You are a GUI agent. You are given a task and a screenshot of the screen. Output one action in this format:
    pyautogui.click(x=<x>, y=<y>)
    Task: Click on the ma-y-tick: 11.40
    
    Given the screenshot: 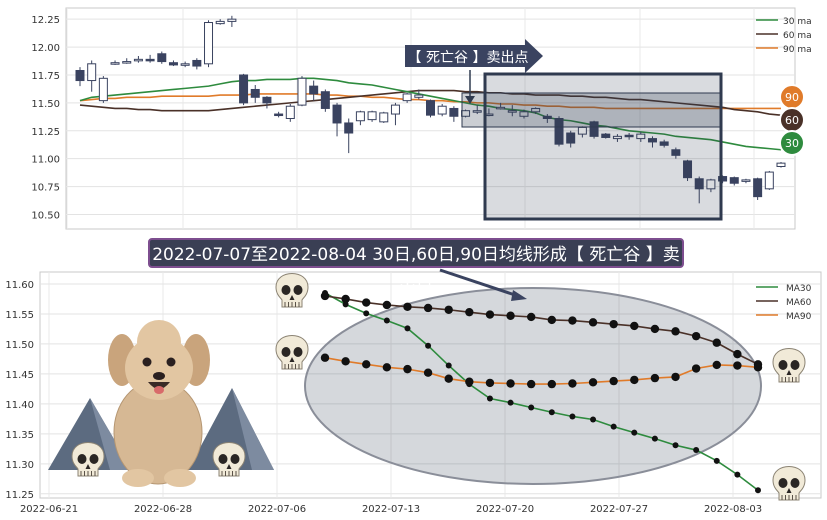 What is the action you would take?
    pyautogui.click(x=19, y=405)
    